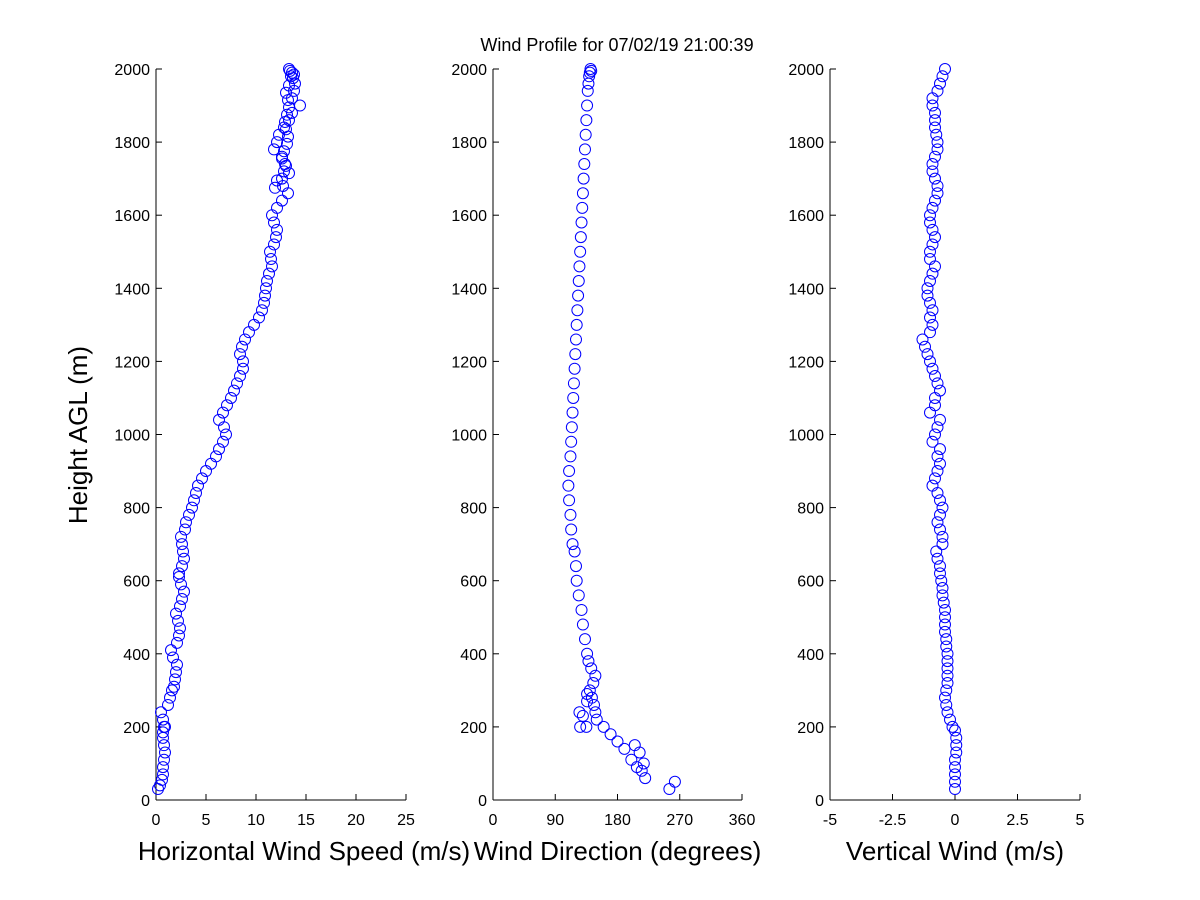 The image size is (1200, 900). Describe the element at coordinates (136, 655) in the screenshot. I see `y-tick-label: 400` at that location.